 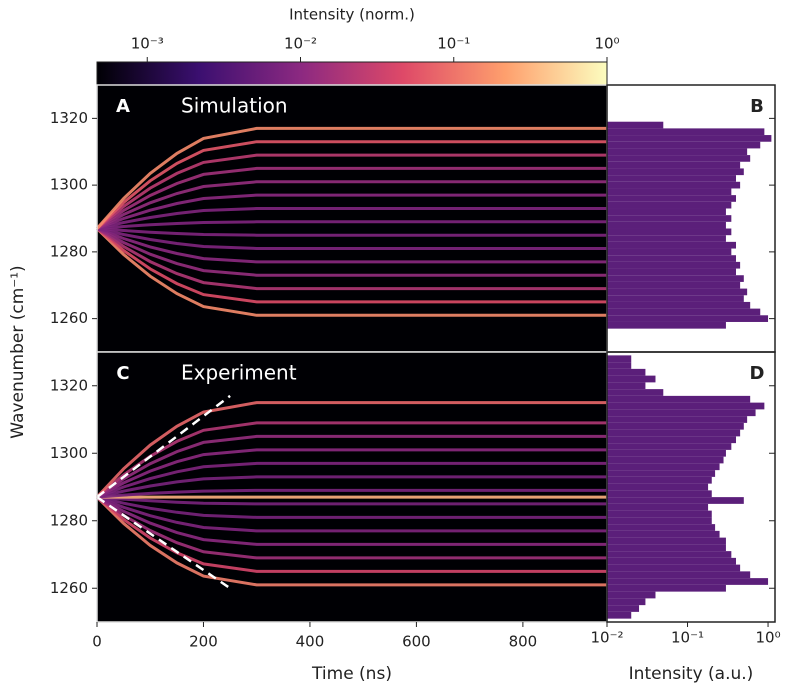 I want to click on x-tick-label: 800, so click(x=523, y=642).